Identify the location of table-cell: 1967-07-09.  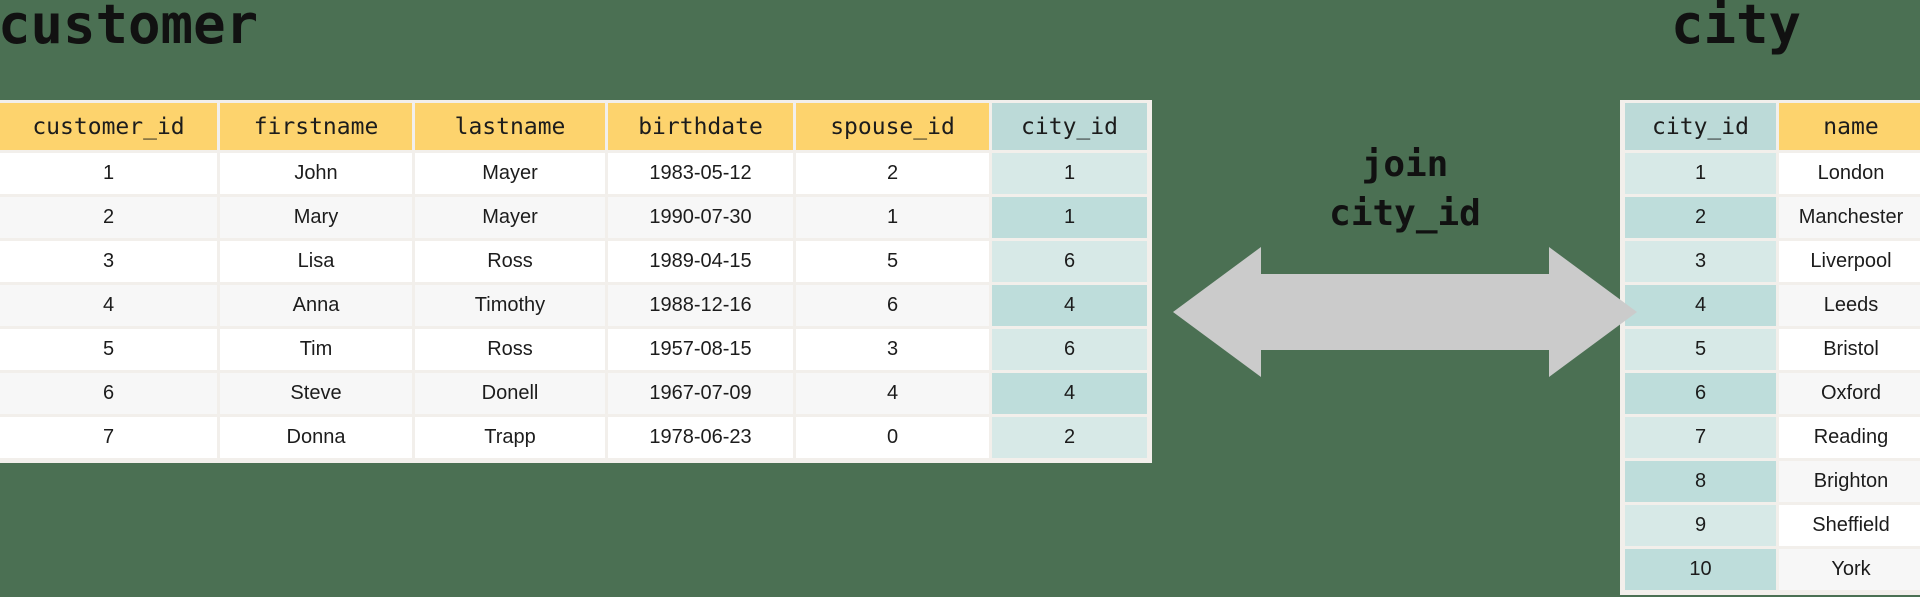
(700, 393).